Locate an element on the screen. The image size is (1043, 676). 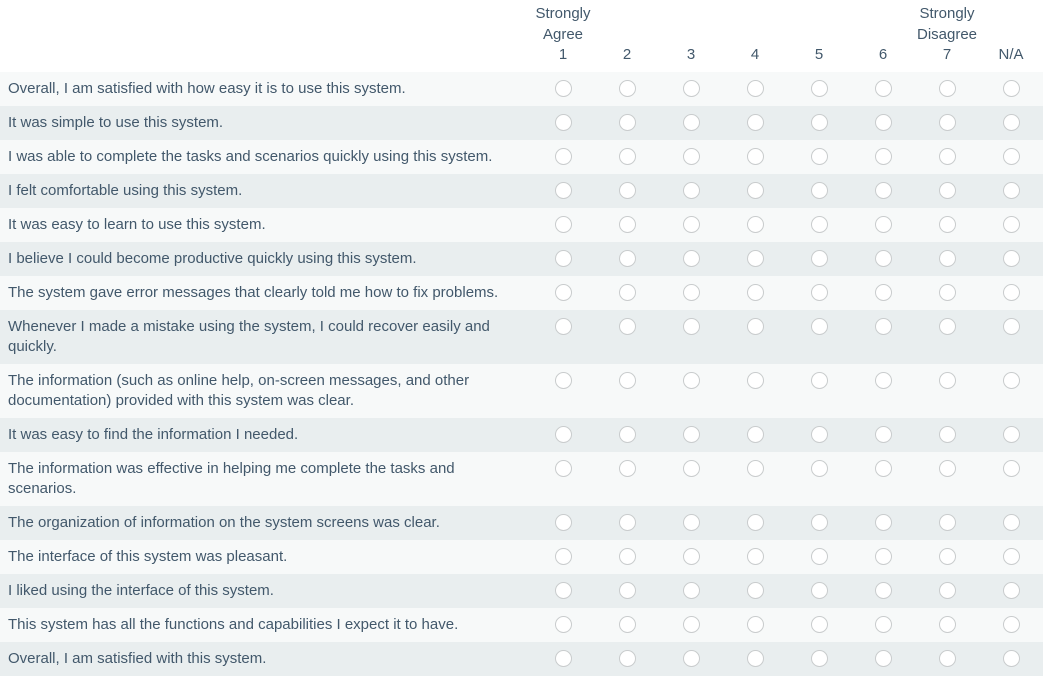
radio-q4-na is located at coordinates (1011, 190).